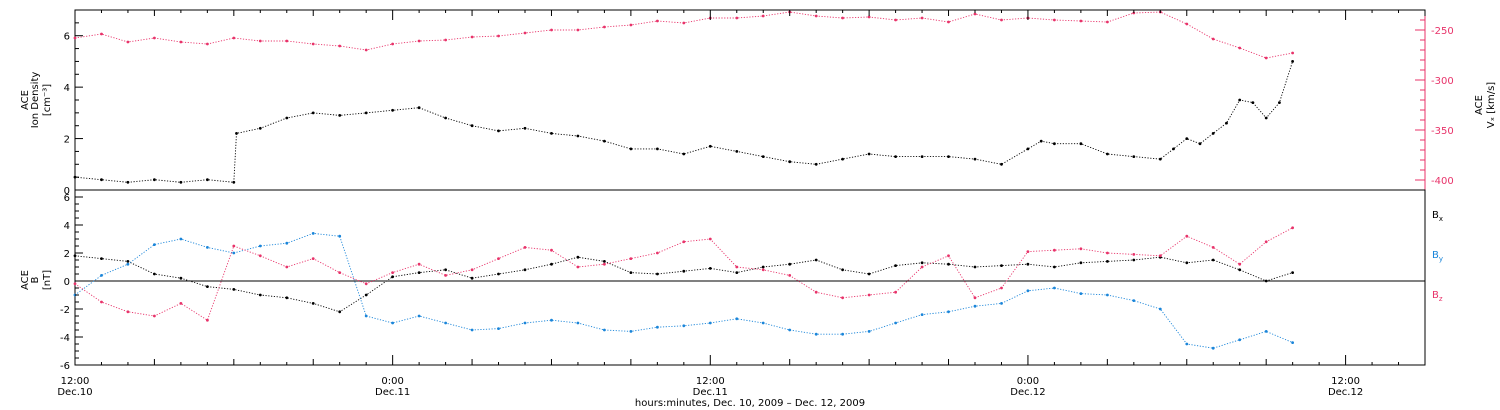  Describe the element at coordinates (67, 198) in the screenshot. I see `bottom-left-tick-label: 6` at that location.